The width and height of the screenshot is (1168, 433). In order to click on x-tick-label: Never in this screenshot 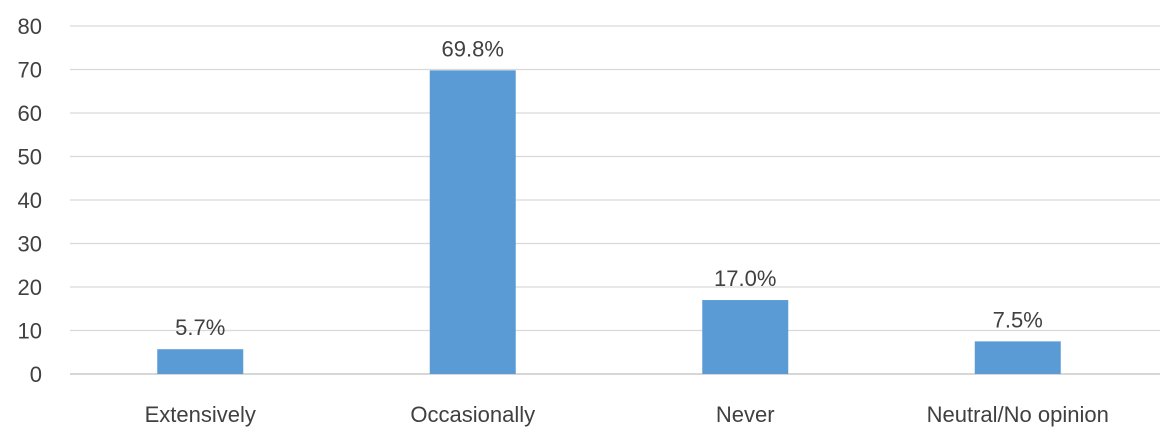, I will do `click(745, 414)`.